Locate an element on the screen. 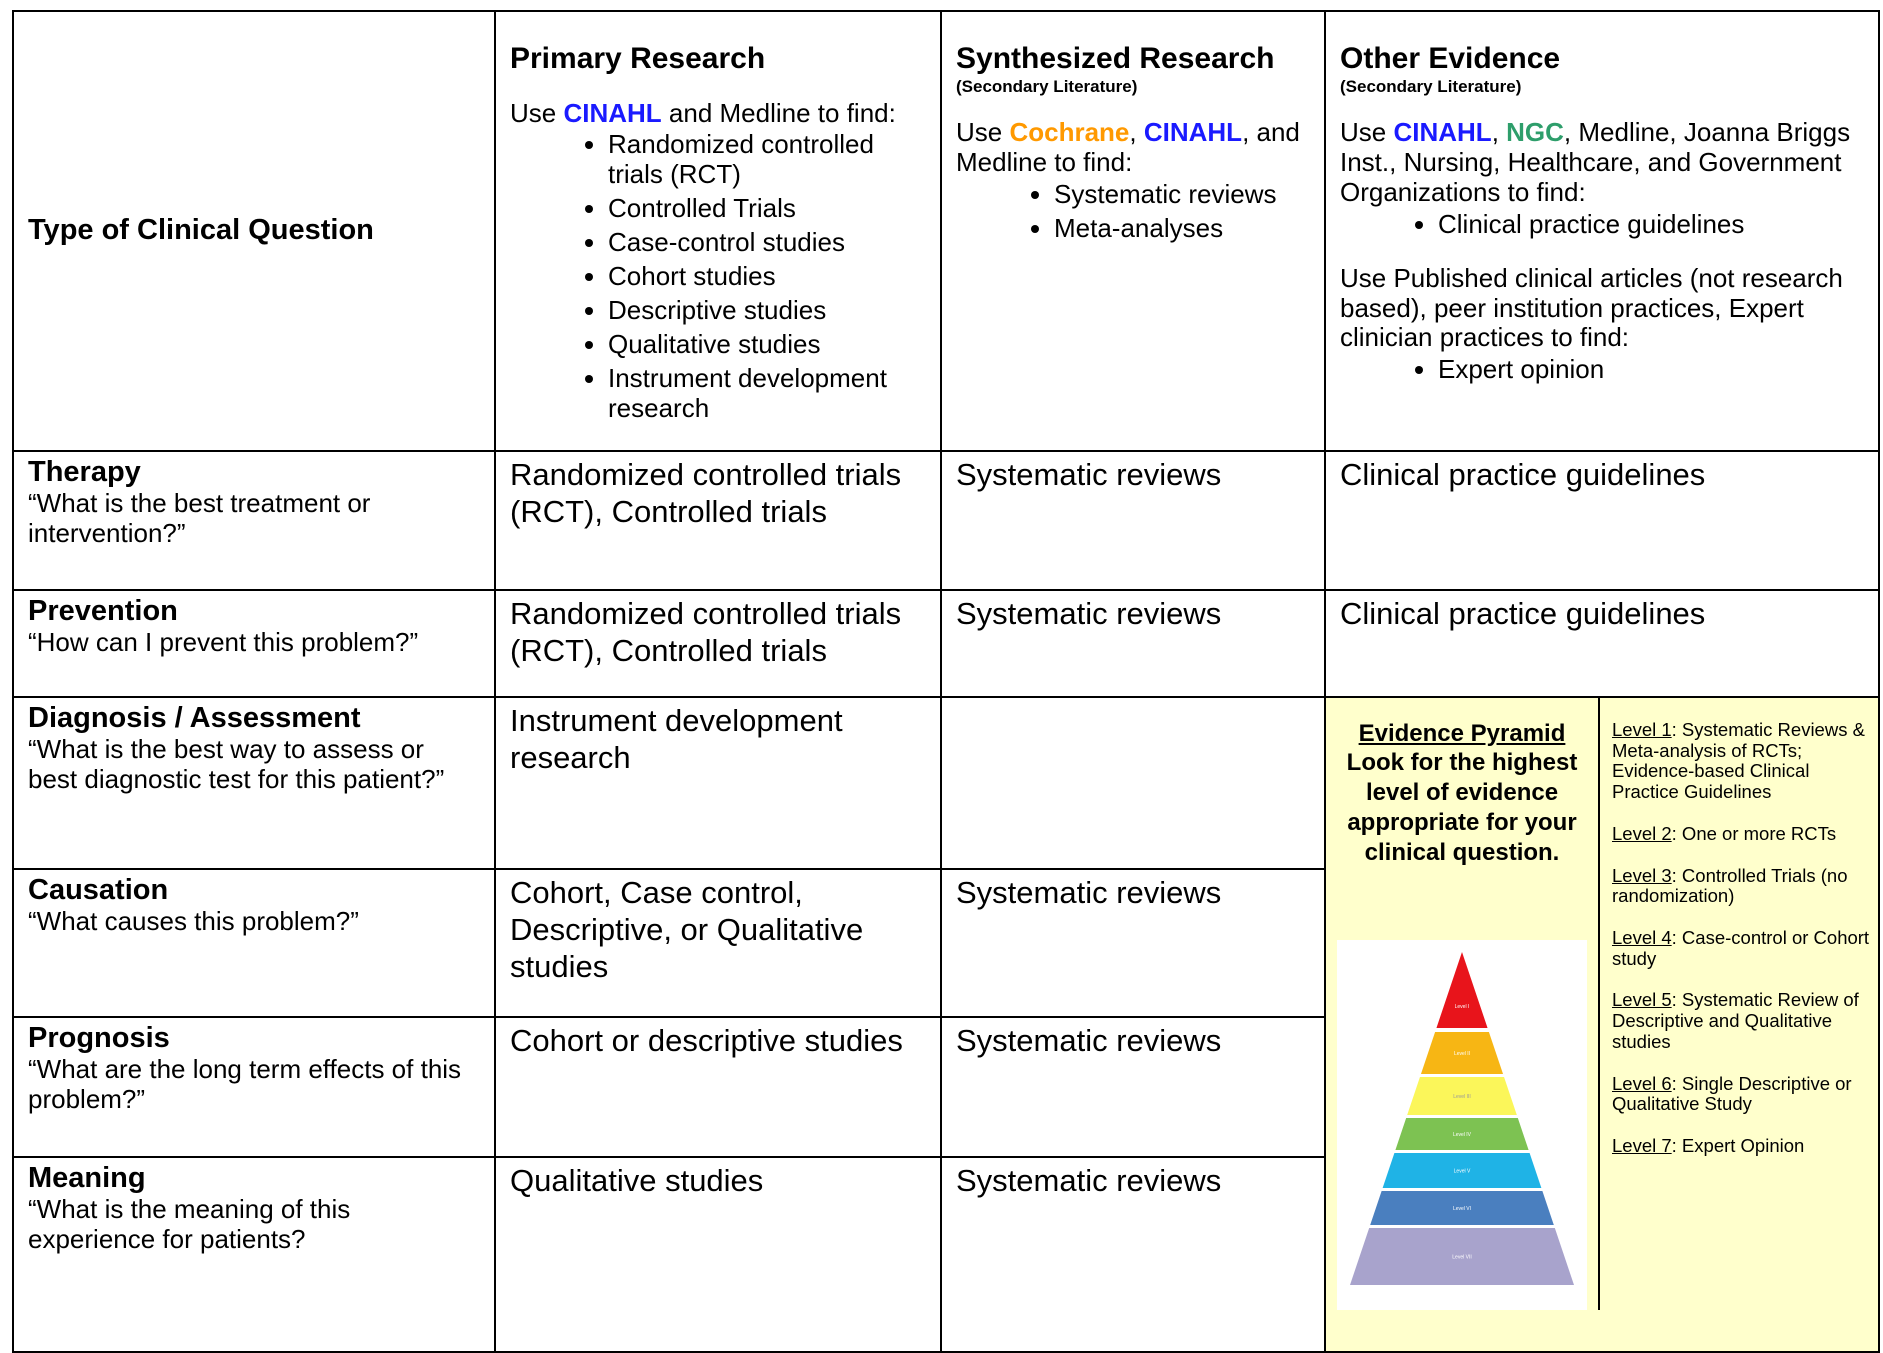 The image size is (1883, 1353). column-title: Primary Research is located at coordinates (638, 58).